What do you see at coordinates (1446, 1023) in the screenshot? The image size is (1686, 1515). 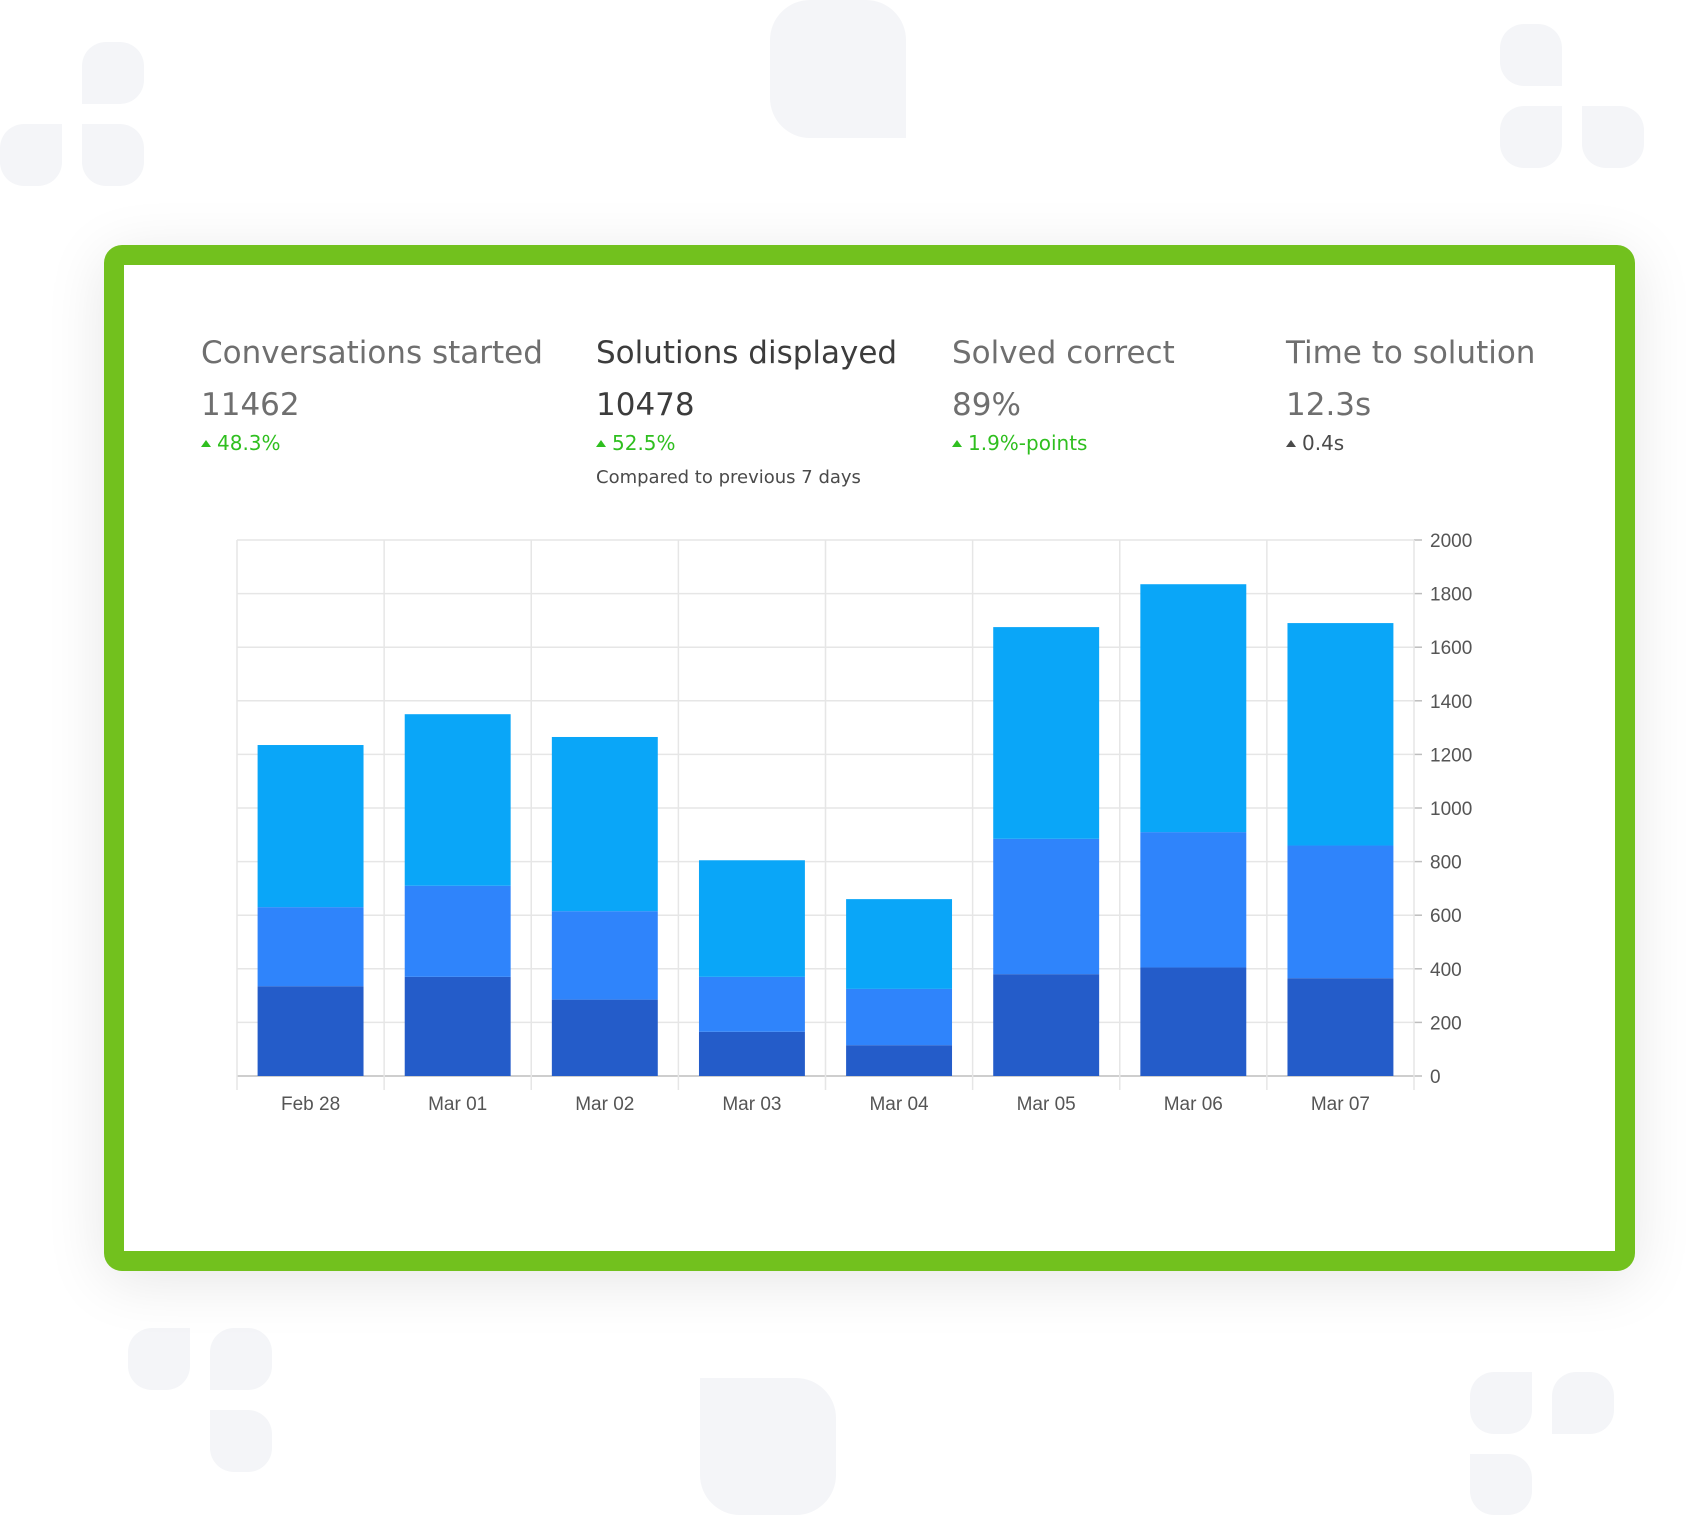 I see `y-tick-label: 200` at bounding box center [1446, 1023].